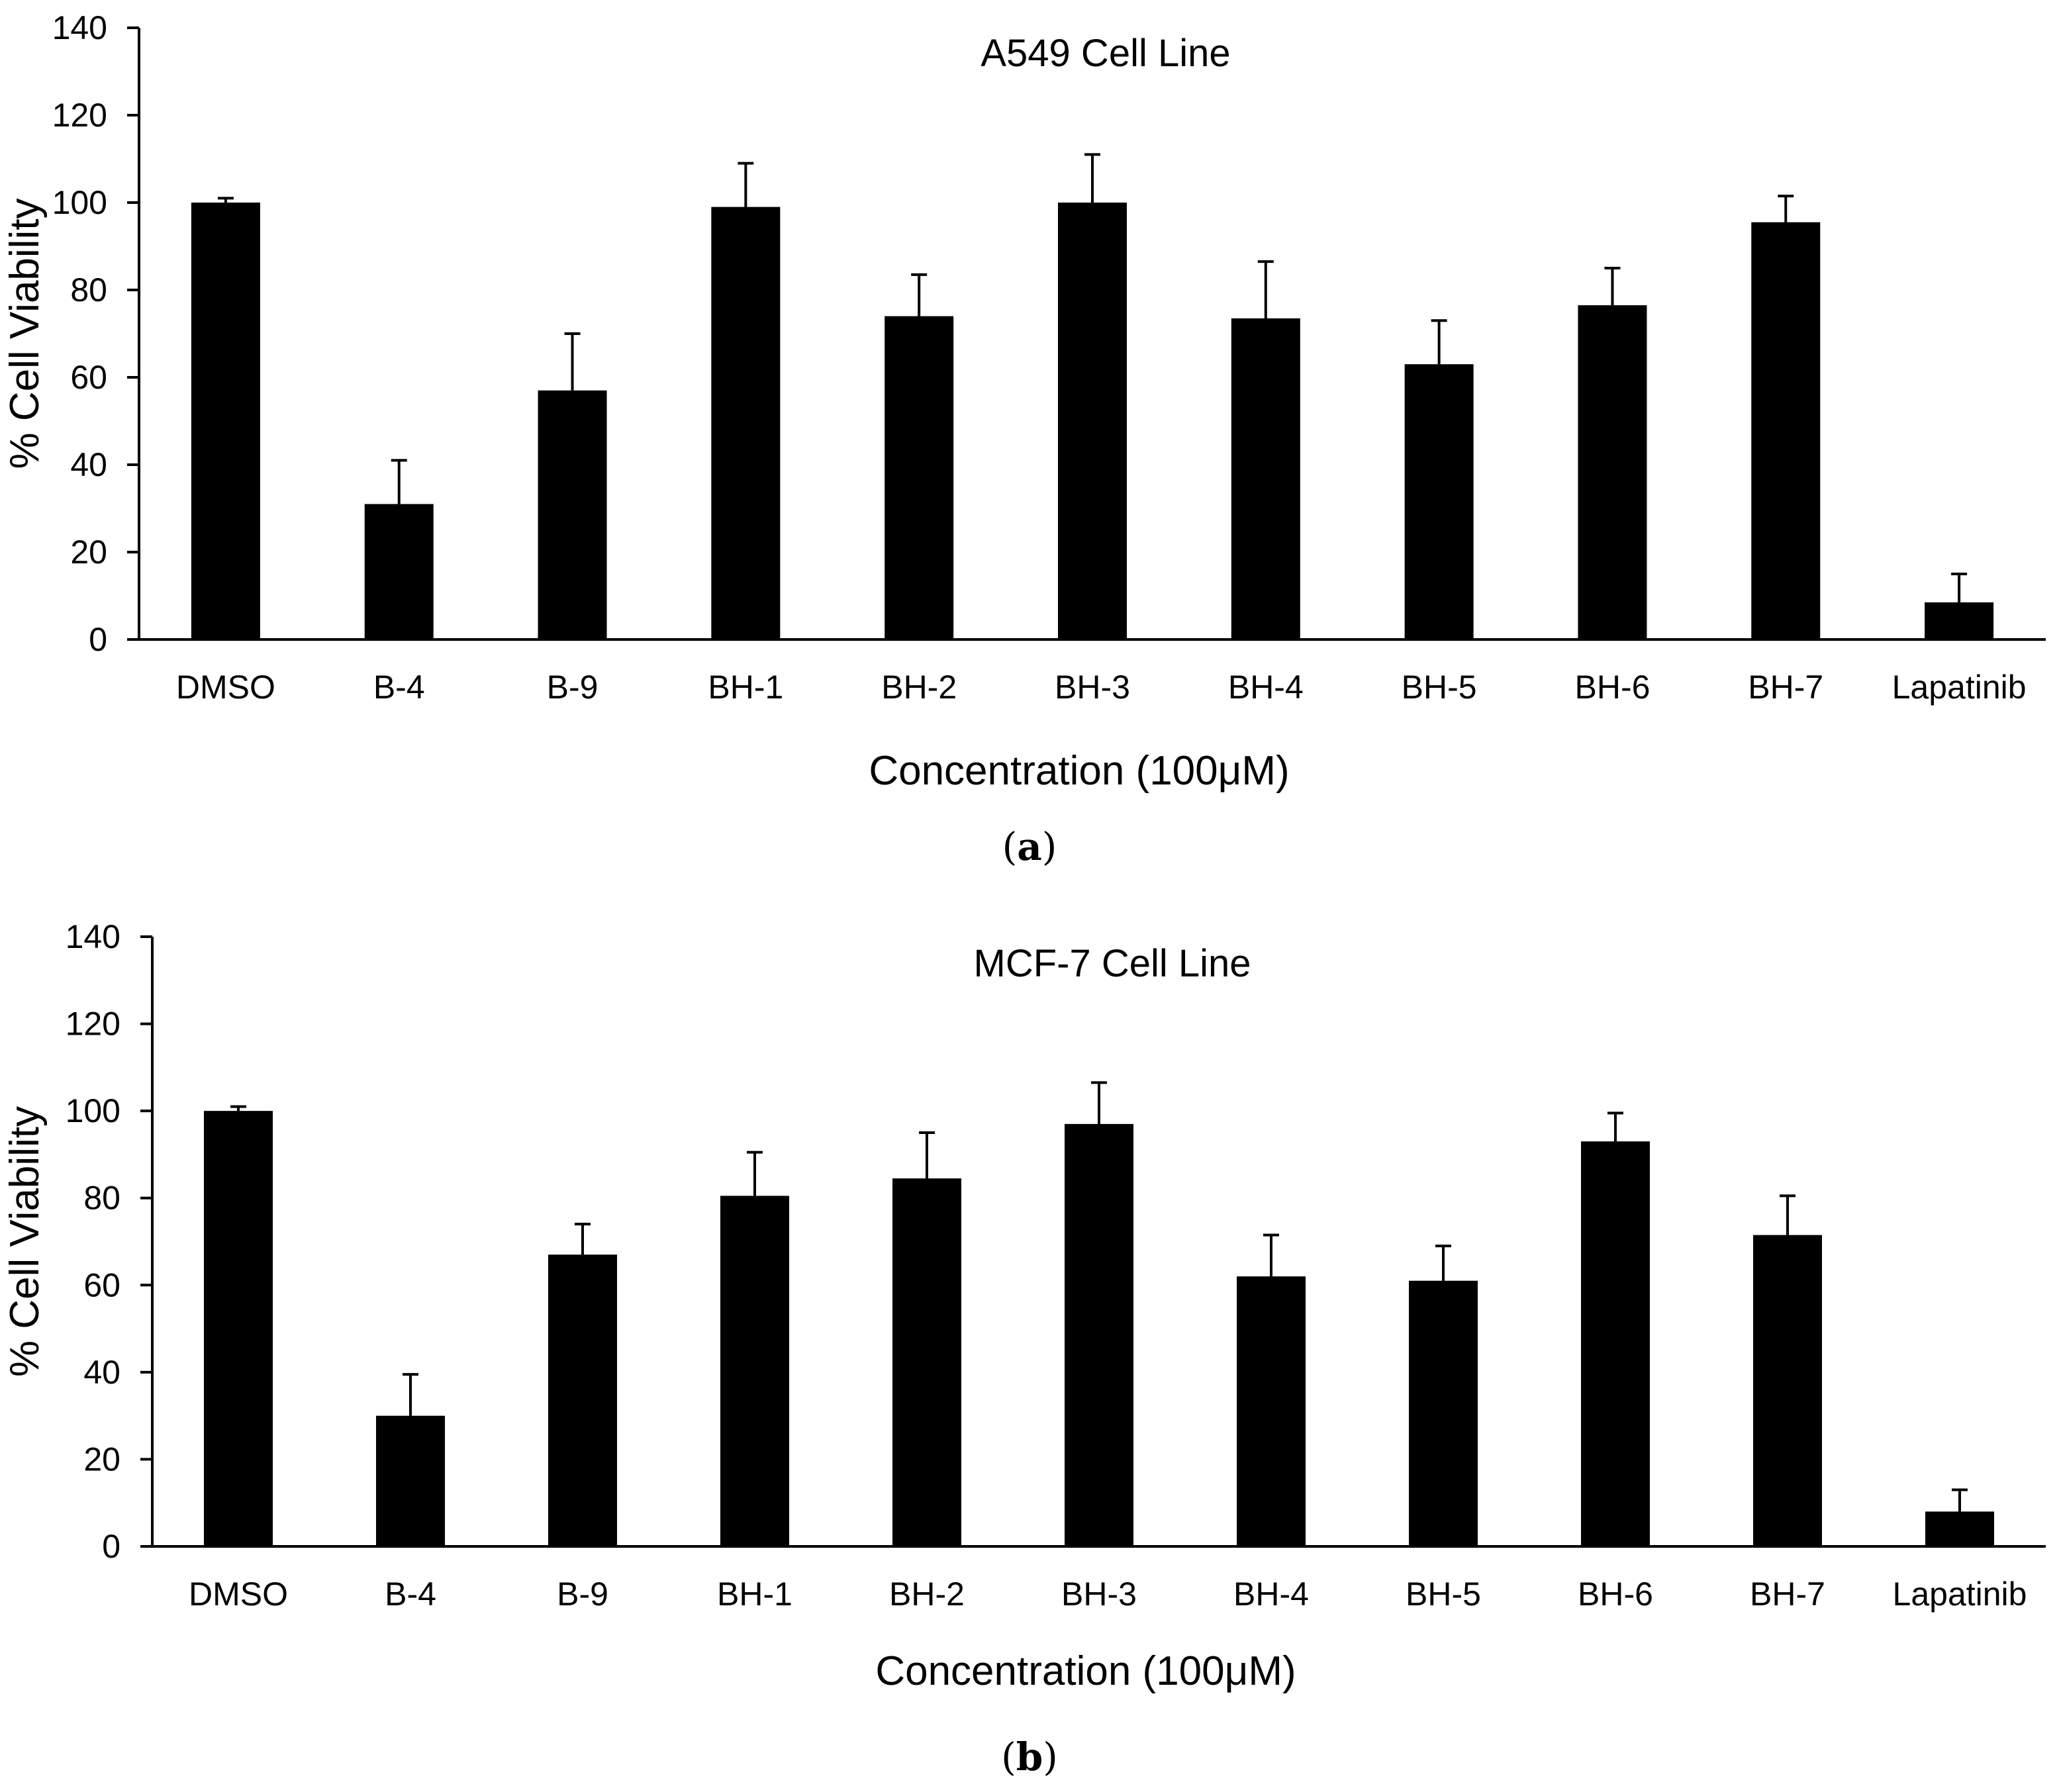  Describe the element at coordinates (25, 334) in the screenshot. I see `y-axis-title-a: % Cell Viability` at that location.